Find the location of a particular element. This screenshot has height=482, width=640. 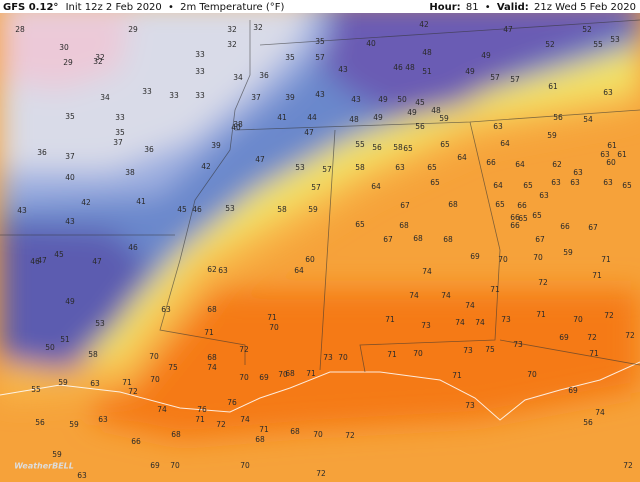

temperature-label: 34 is located at coordinates (105, 97).